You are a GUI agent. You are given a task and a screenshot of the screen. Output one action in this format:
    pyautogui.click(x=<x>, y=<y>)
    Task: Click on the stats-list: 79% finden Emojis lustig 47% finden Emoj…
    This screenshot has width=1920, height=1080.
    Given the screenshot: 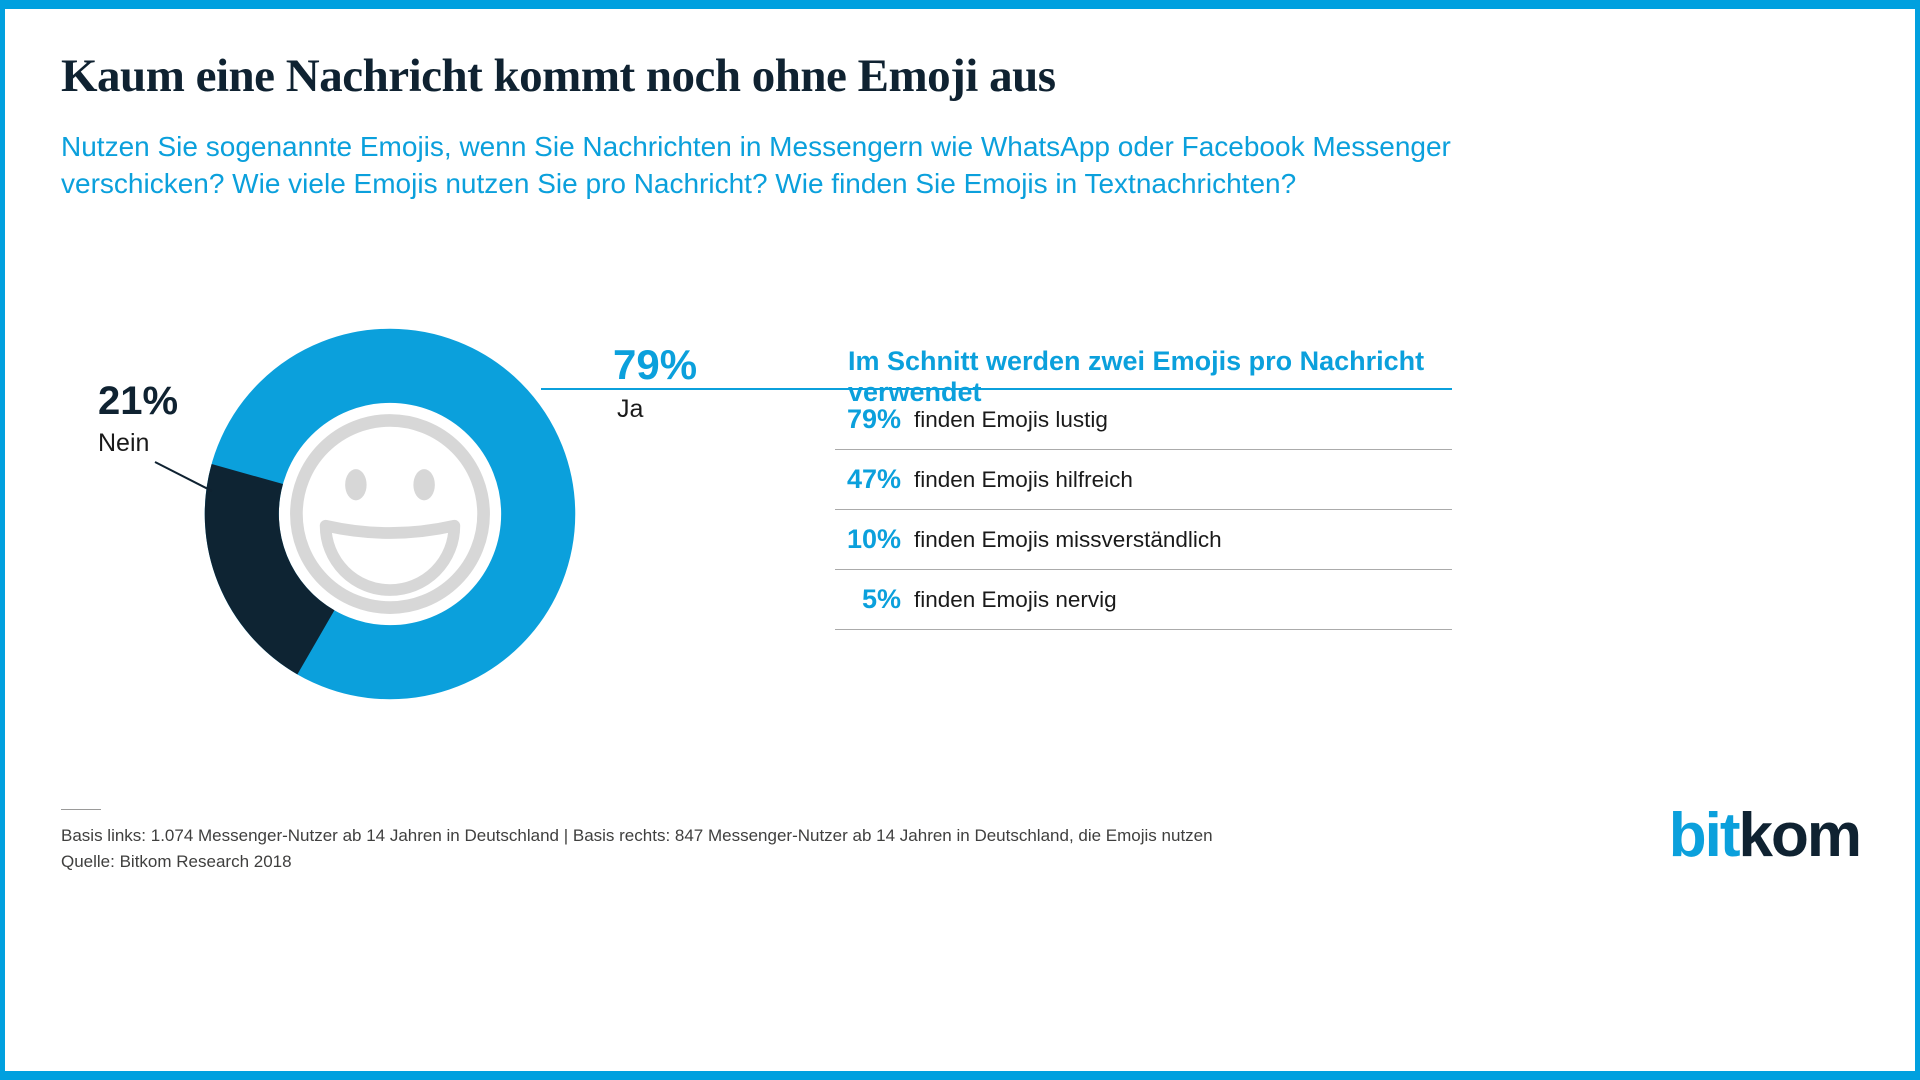 What is the action you would take?
    pyautogui.click(x=1143, y=510)
    